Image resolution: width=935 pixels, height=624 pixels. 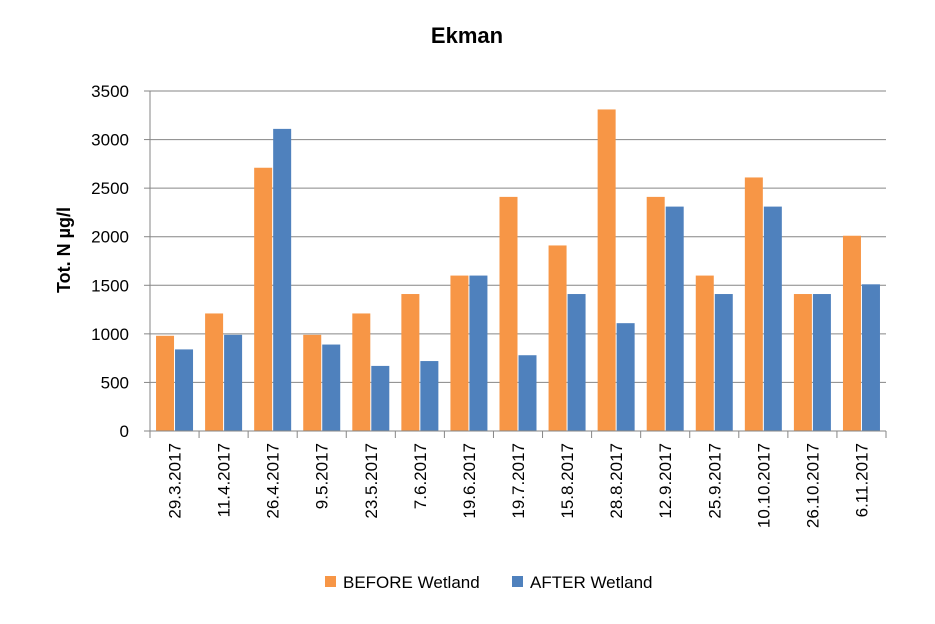 I want to click on x-tick-label: 6.11.2017, so click(x=861, y=480).